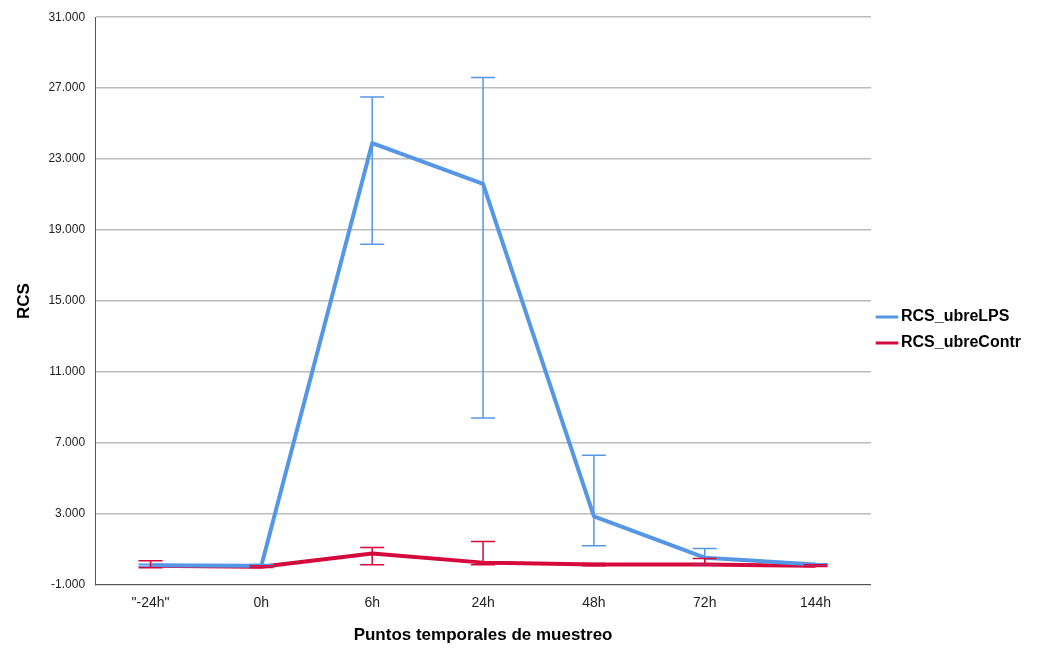  I want to click on legend-label: RCS_ubreLPS, so click(955, 316).